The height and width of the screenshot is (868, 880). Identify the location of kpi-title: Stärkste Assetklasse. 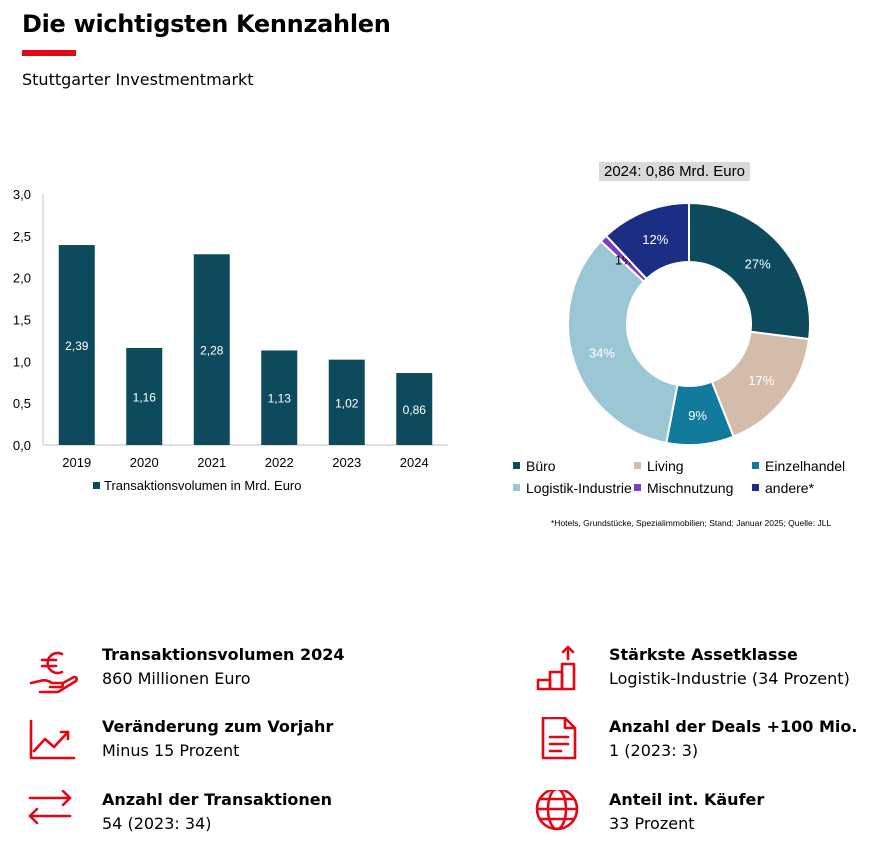
(703, 654).